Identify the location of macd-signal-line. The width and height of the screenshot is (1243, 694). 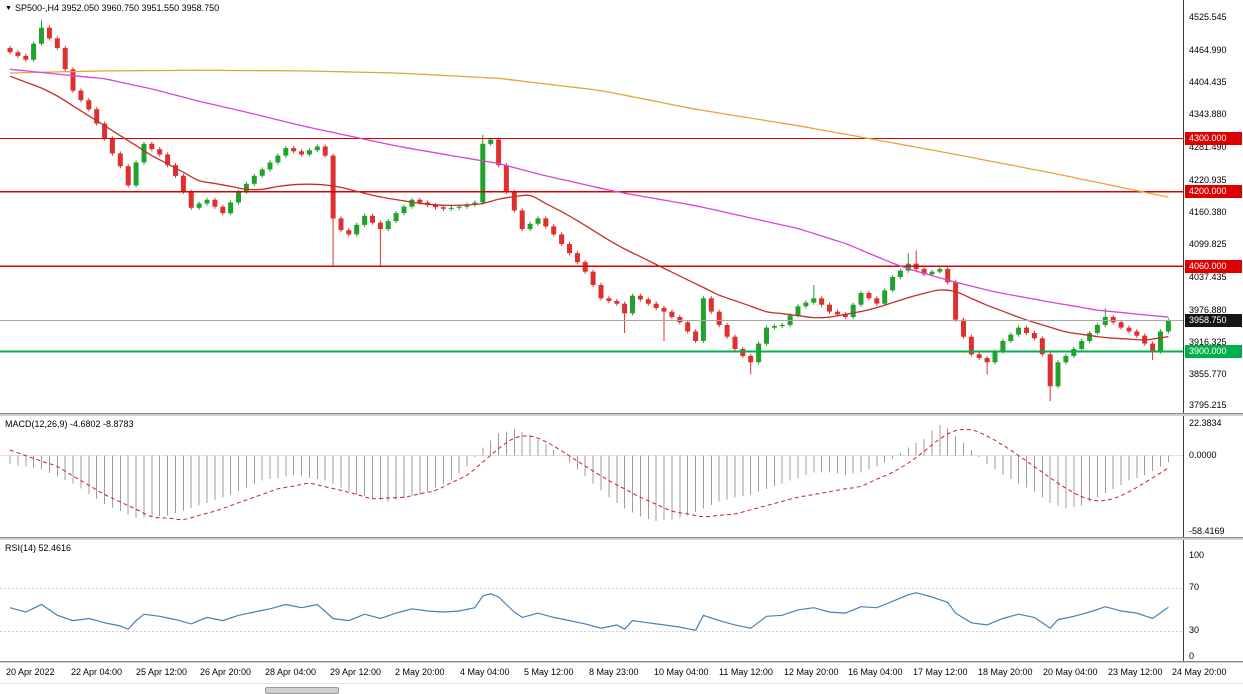
(589, 474).